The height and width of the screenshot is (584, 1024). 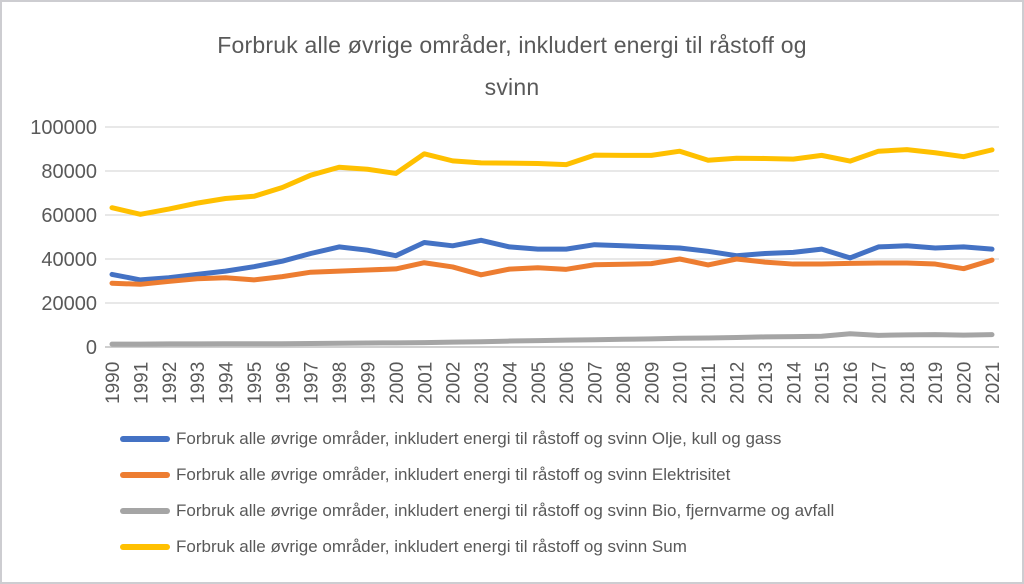 What do you see at coordinates (936, 383) in the screenshot?
I see `x-axis-tick-label: 2019` at bounding box center [936, 383].